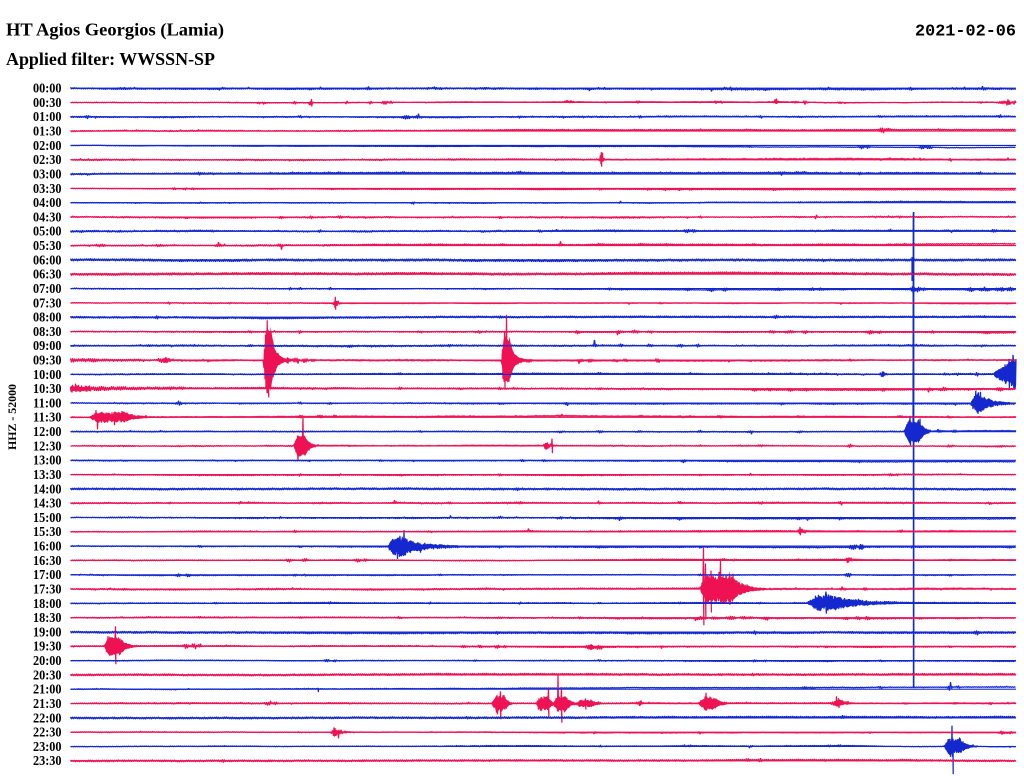  What do you see at coordinates (110, 59) in the screenshot?
I see `svg-text: Applied filter: WWSSN-SP` at bounding box center [110, 59].